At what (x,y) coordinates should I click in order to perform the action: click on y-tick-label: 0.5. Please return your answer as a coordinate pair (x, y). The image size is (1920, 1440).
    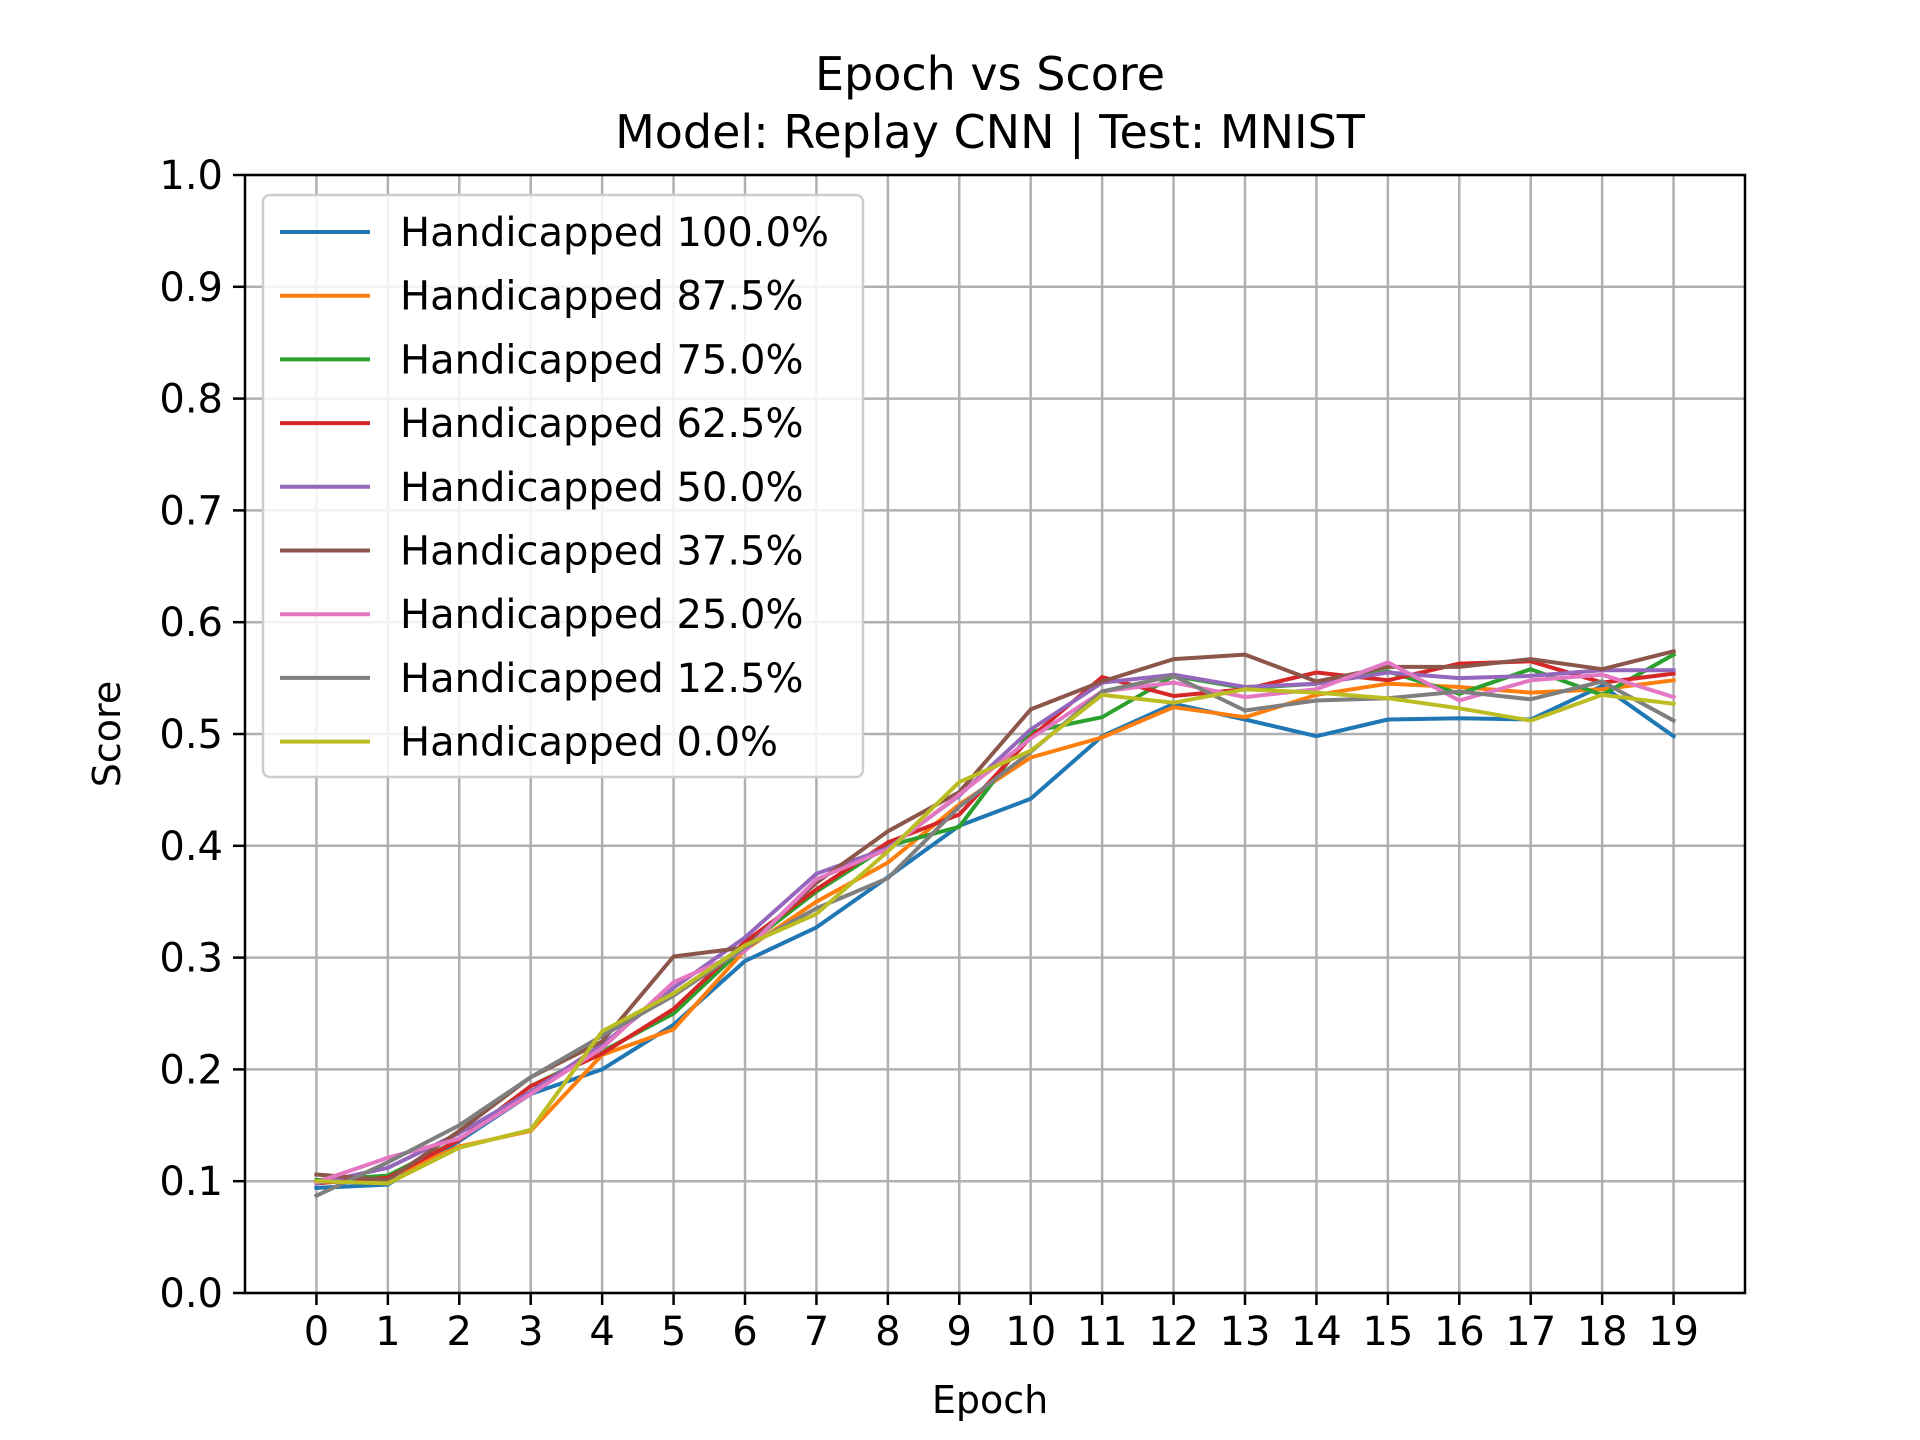
    Looking at the image, I should click on (191, 735).